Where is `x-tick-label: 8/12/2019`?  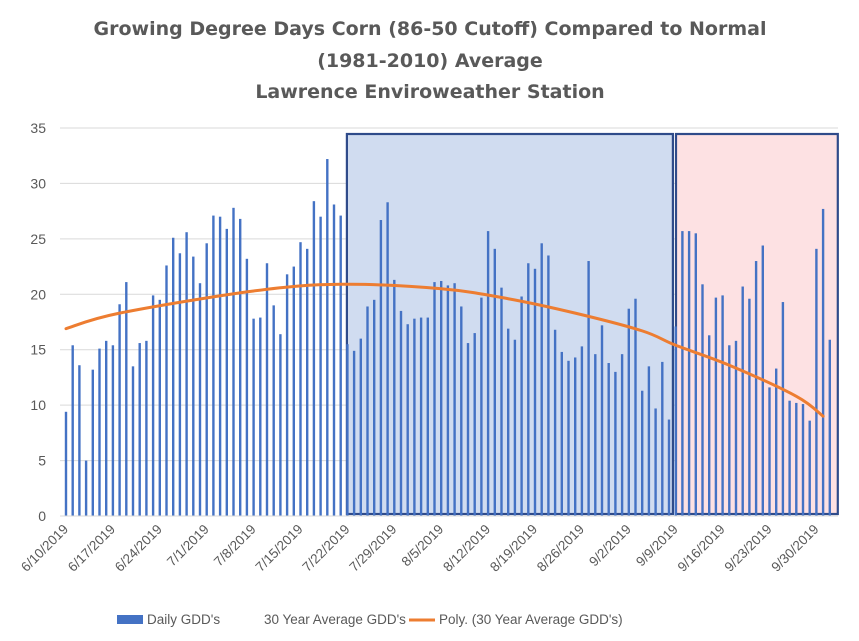
x-tick-label: 8/12/2019 is located at coordinates (466, 548).